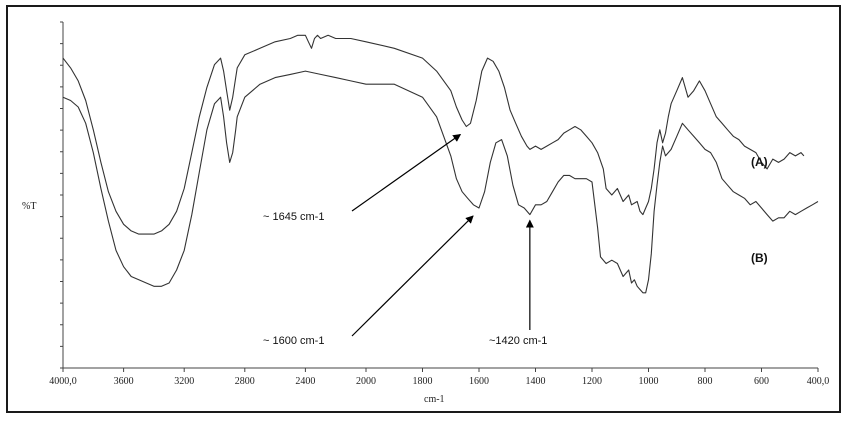 Image resolution: width=852 pixels, height=427 pixels. Describe the element at coordinates (759, 258) in the screenshot. I see `series-label-b: (B)` at that location.